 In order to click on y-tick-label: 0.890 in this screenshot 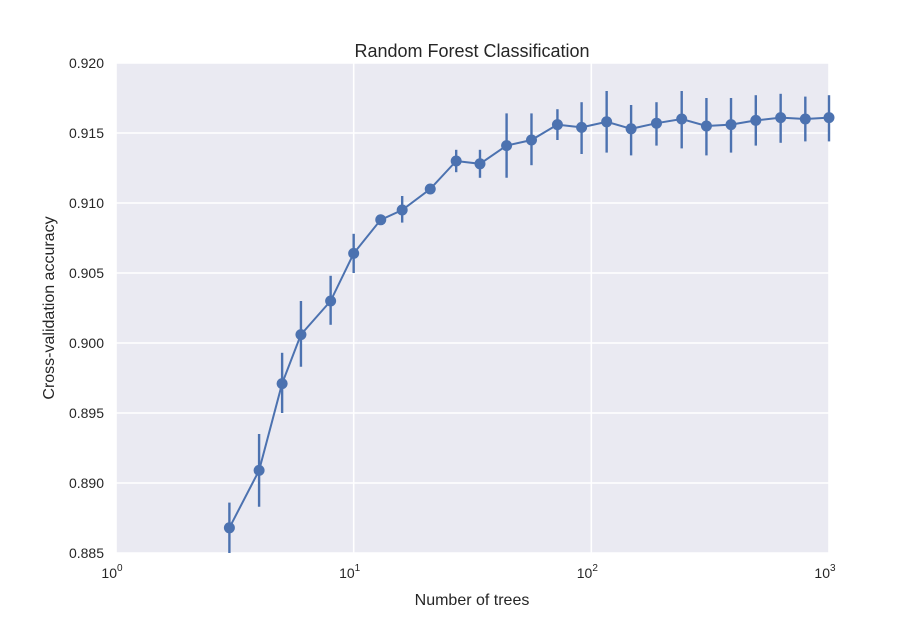, I will do `click(86, 483)`.